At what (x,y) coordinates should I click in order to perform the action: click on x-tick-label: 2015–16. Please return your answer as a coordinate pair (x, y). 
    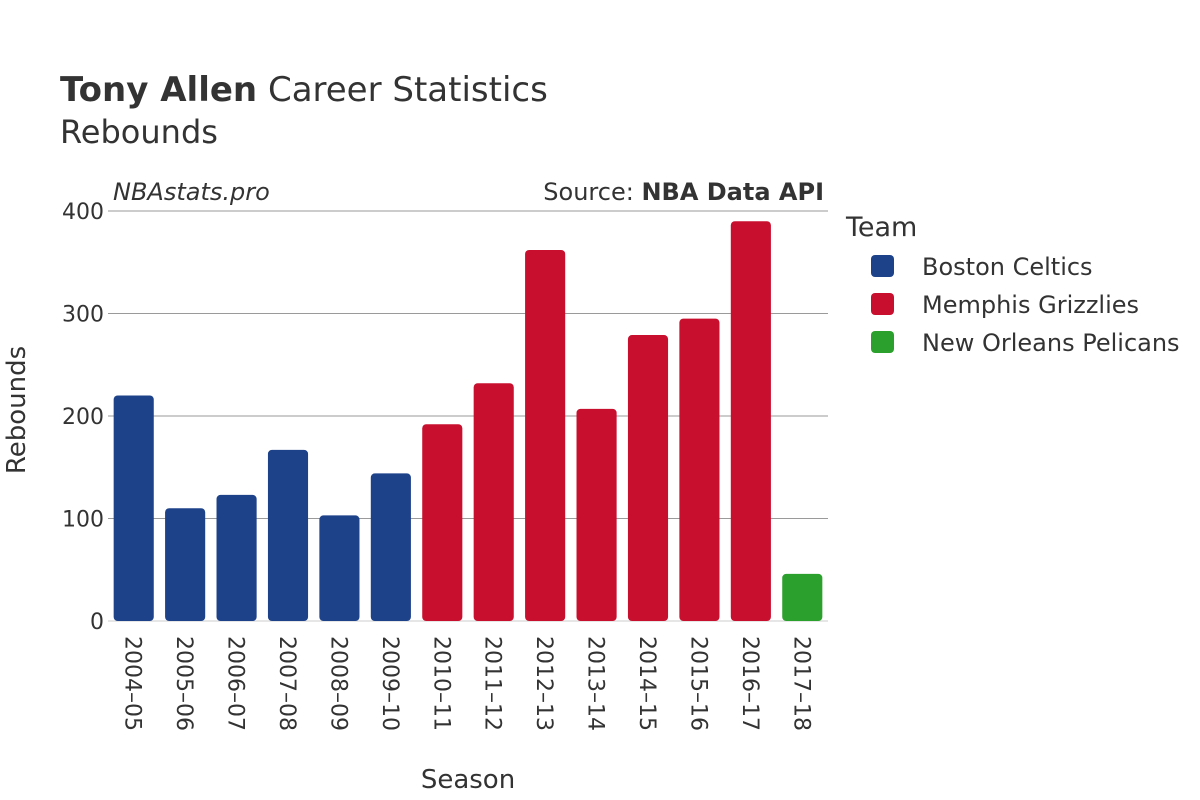
    Looking at the image, I should click on (697, 683).